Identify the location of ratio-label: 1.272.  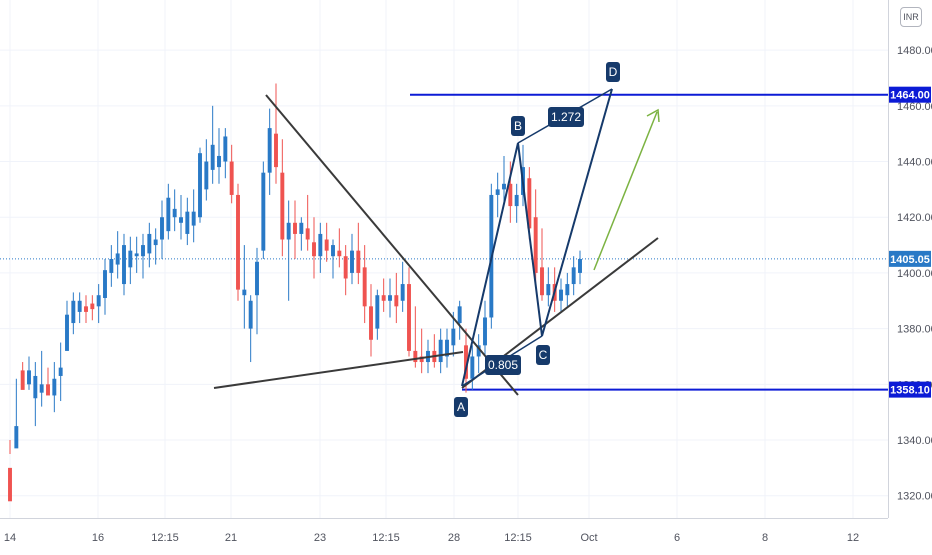
(566, 117).